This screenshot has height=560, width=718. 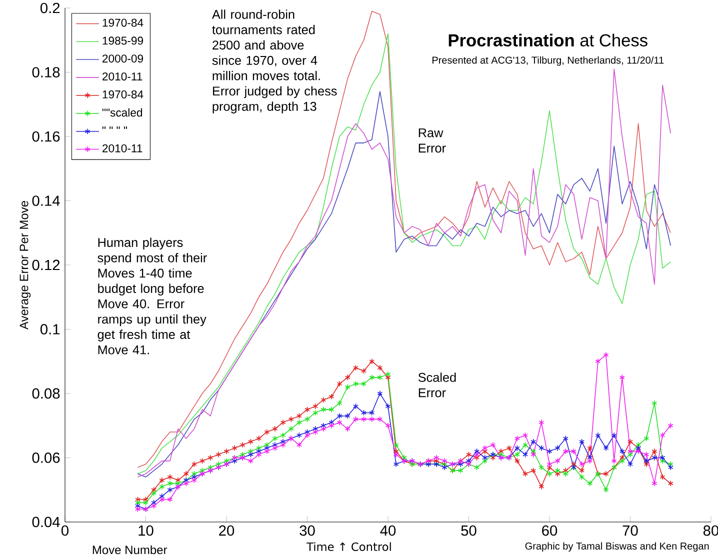 What do you see at coordinates (388, 530) in the screenshot?
I see `x-tick-label: 40` at bounding box center [388, 530].